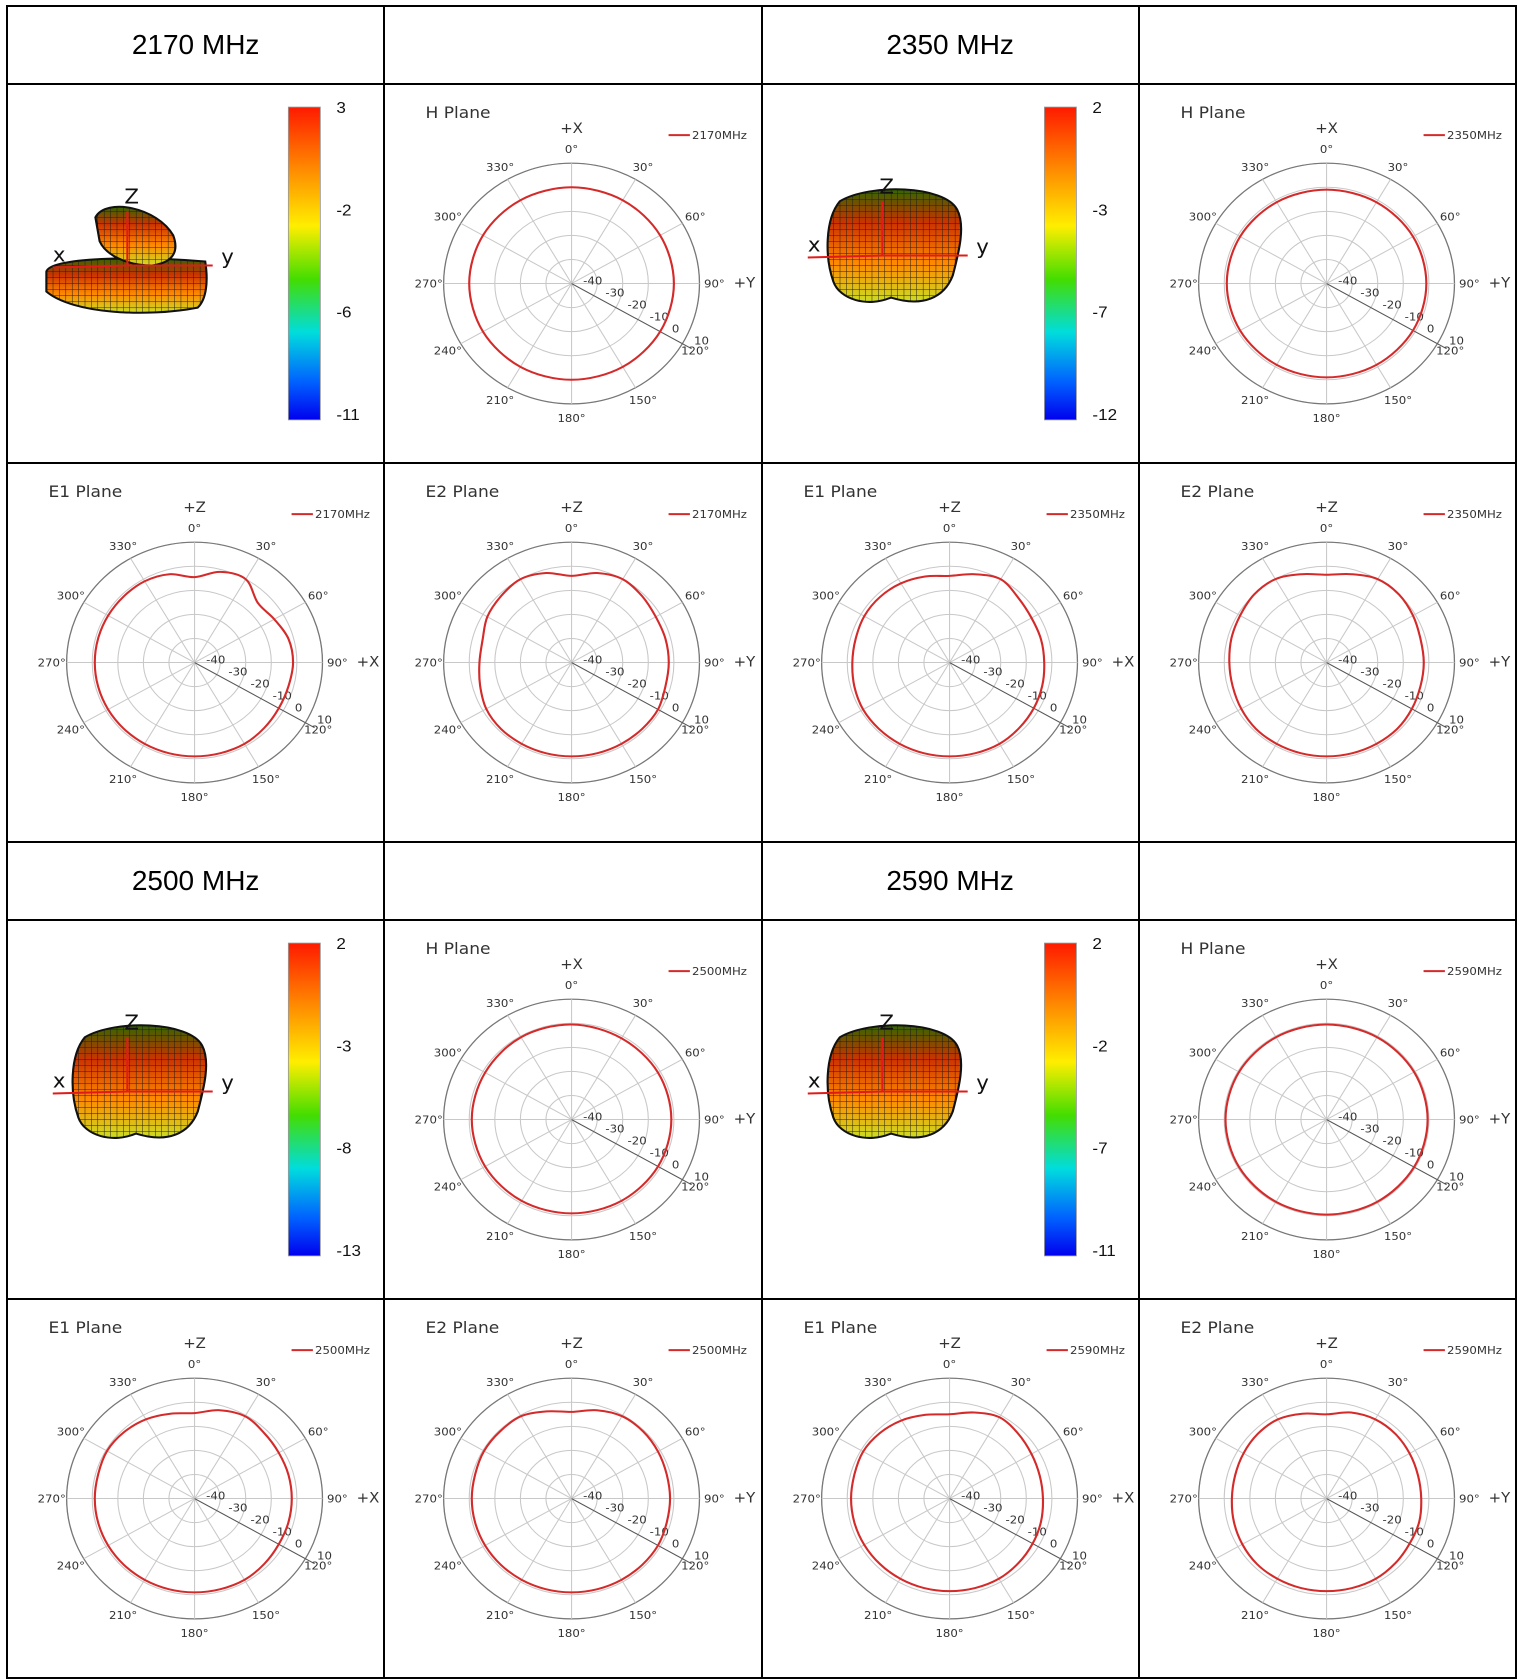  What do you see at coordinates (1217, 492) in the screenshot?
I see `plane-title: E2 Plane` at bounding box center [1217, 492].